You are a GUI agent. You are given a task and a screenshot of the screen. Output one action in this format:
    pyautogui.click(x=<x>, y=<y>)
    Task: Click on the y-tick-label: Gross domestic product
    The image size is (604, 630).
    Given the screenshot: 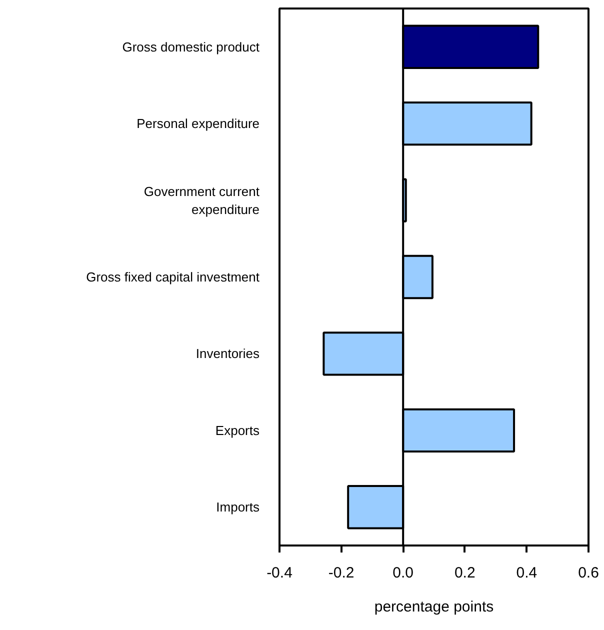 What is the action you would take?
    pyautogui.click(x=191, y=46)
    